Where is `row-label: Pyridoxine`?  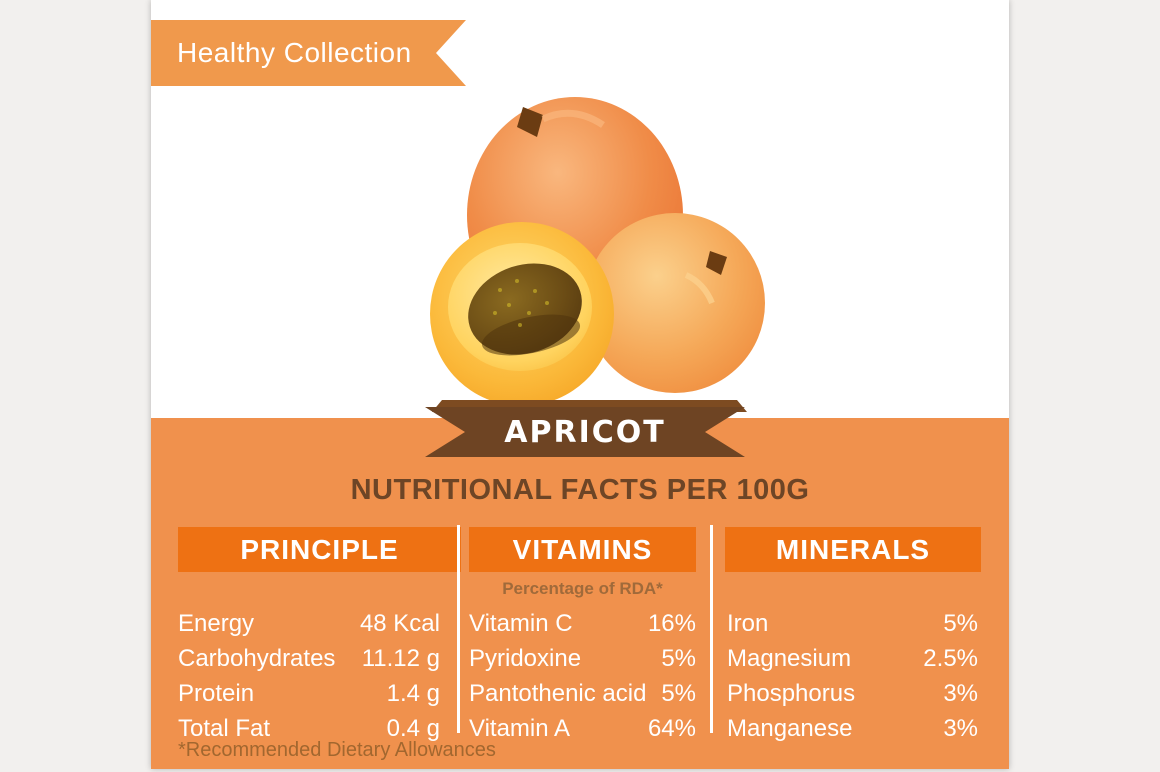
row-label: Pyridoxine is located at coordinates (525, 658).